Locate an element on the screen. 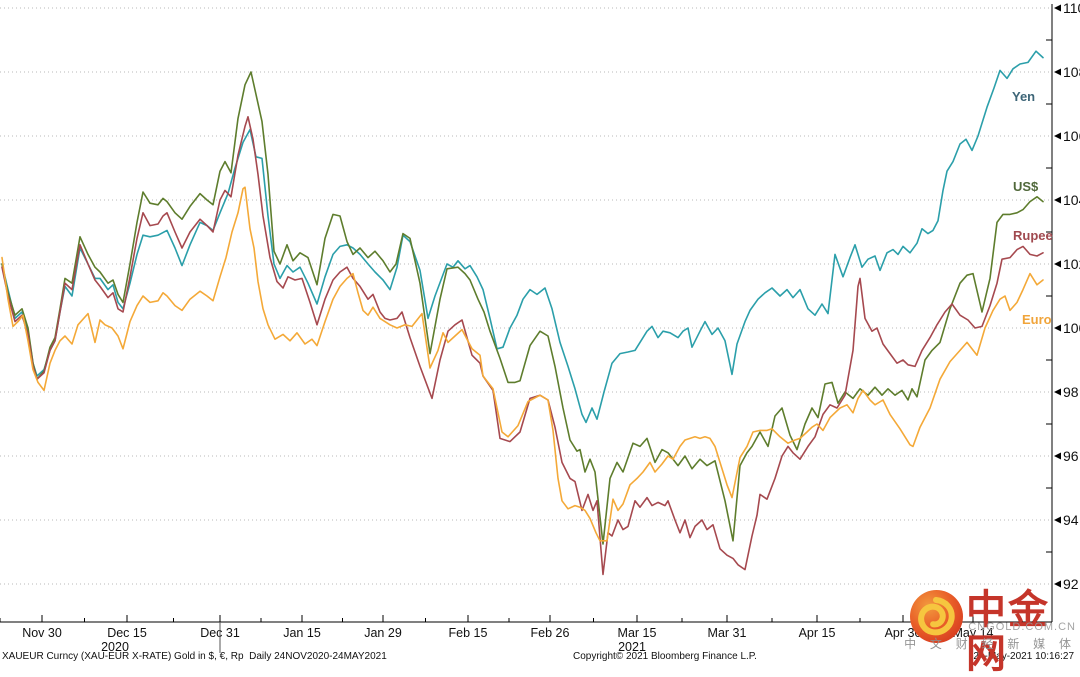  y-tick-label: 94 is located at coordinates (1071, 520).